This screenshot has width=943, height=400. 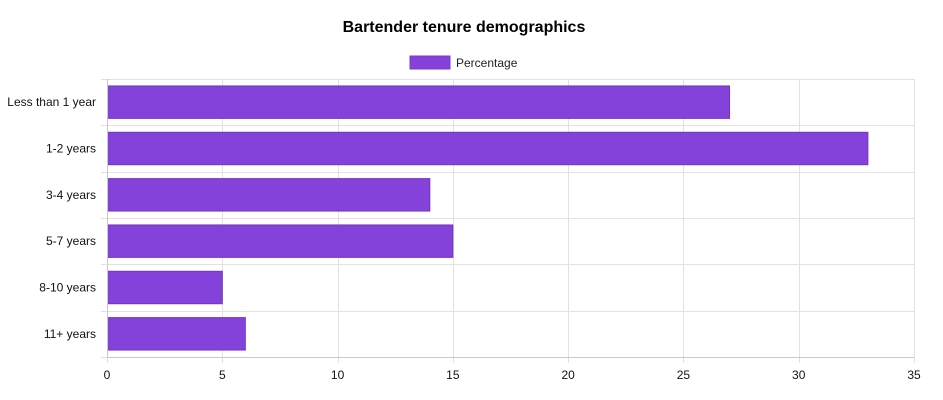 What do you see at coordinates (487, 63) in the screenshot?
I see `legend-label: Percentage` at bounding box center [487, 63].